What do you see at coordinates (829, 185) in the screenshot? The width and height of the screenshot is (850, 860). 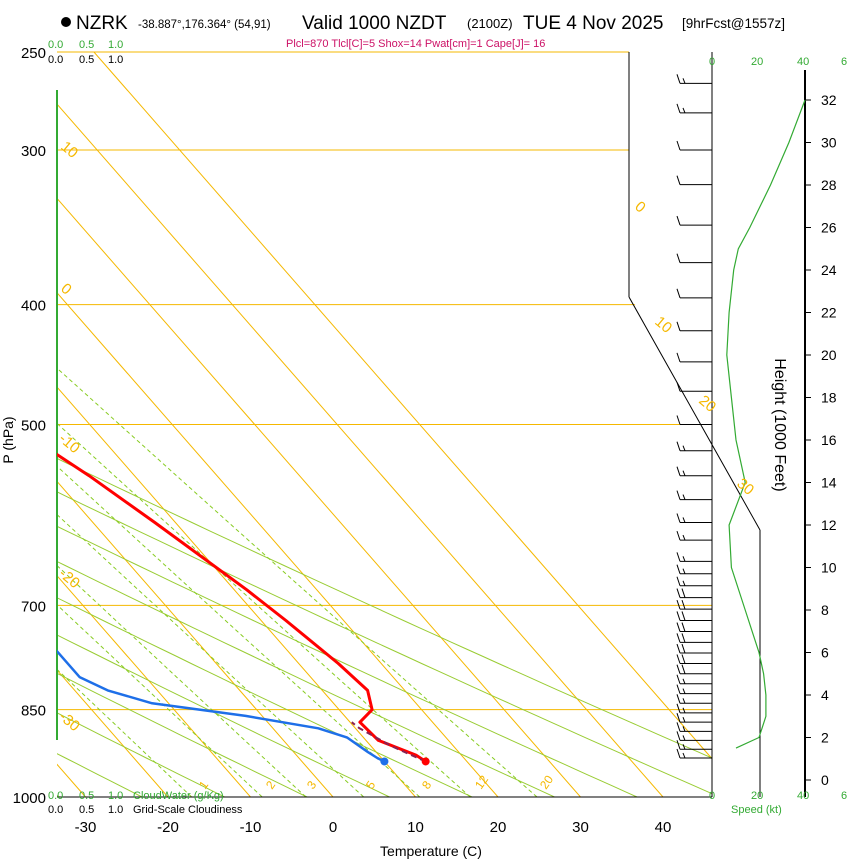 I see `height-tick-label: 28` at bounding box center [829, 185].